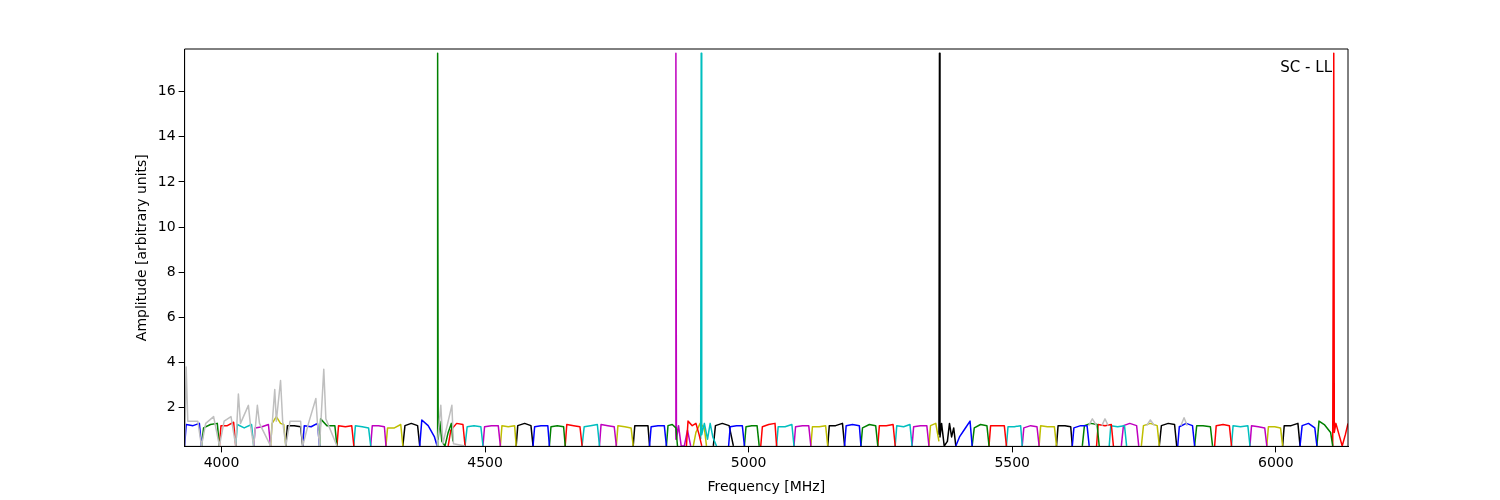 The height and width of the screenshot is (500, 1500). Describe the element at coordinates (221, 462) in the screenshot. I see `x-tick-label: 4000` at that location.